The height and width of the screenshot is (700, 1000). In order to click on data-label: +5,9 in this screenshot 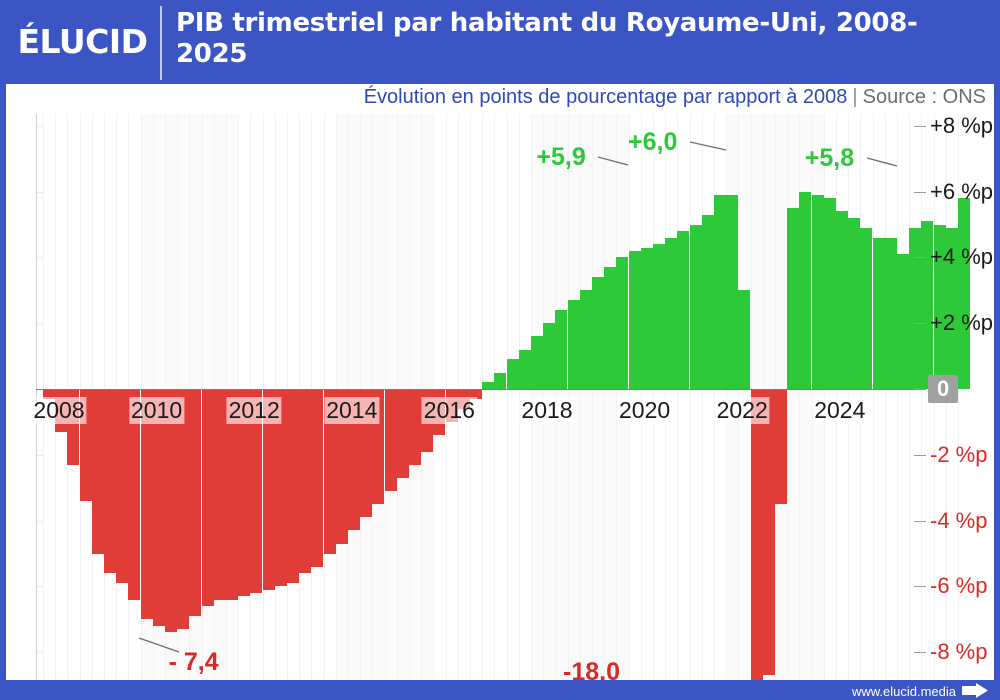, I will do `click(561, 156)`.